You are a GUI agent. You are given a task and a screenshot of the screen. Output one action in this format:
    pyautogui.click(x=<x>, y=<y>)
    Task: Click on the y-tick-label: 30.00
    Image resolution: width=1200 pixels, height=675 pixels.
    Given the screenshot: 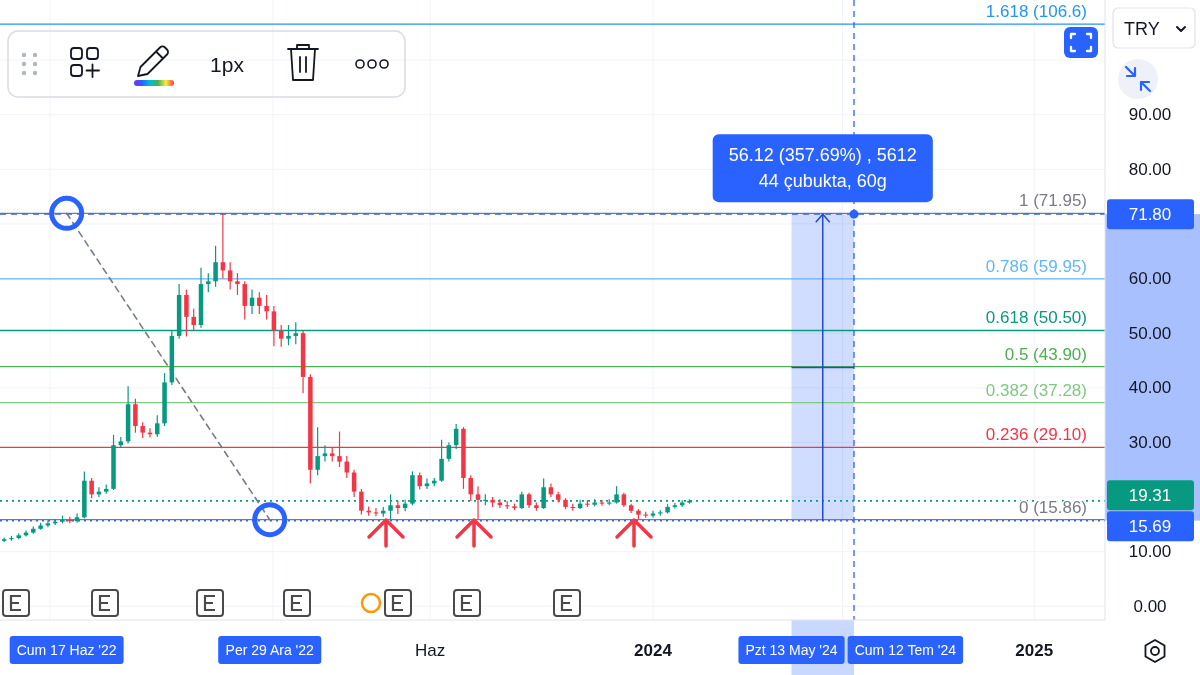 What is the action you would take?
    pyautogui.click(x=1150, y=442)
    